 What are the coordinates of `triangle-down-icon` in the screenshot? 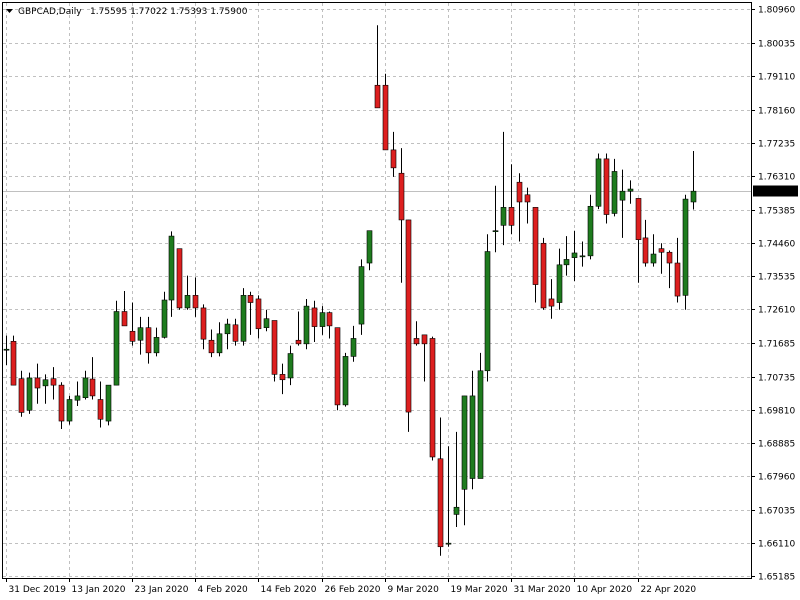 It's located at (9, 11).